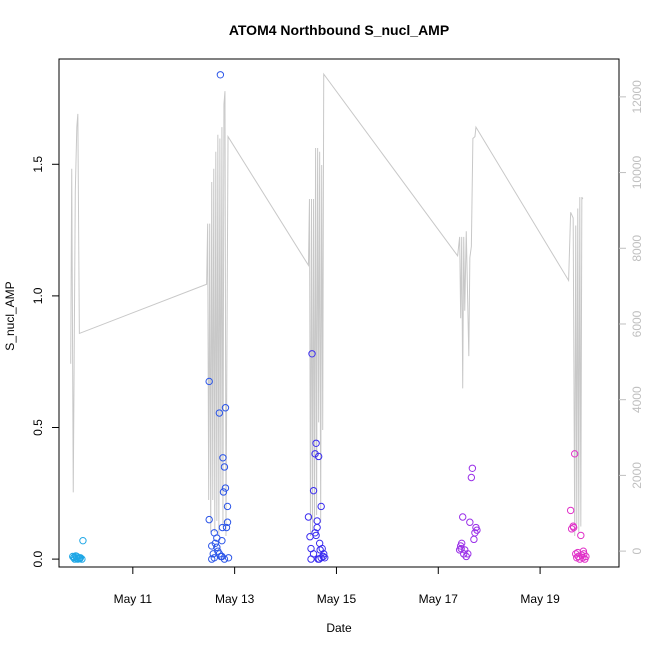 Image resolution: width=650 pixels, height=650 pixels. I want to click on x-tick-label: May 17, so click(439, 599).